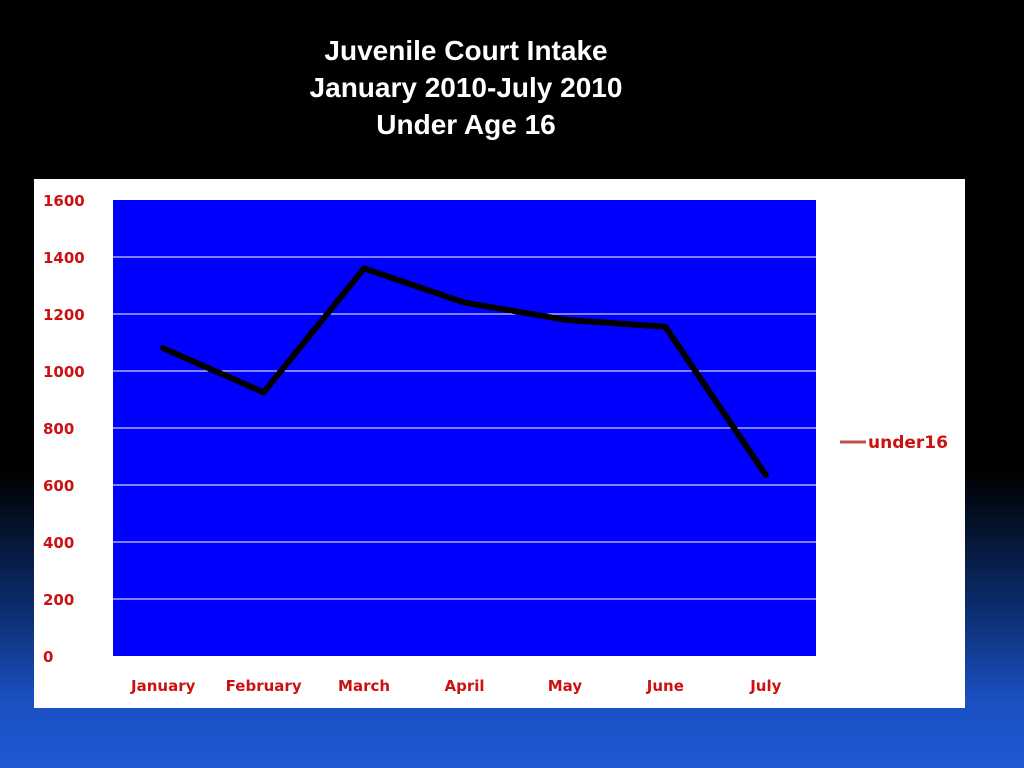  I want to click on y-tick-label: 600, so click(58, 486).